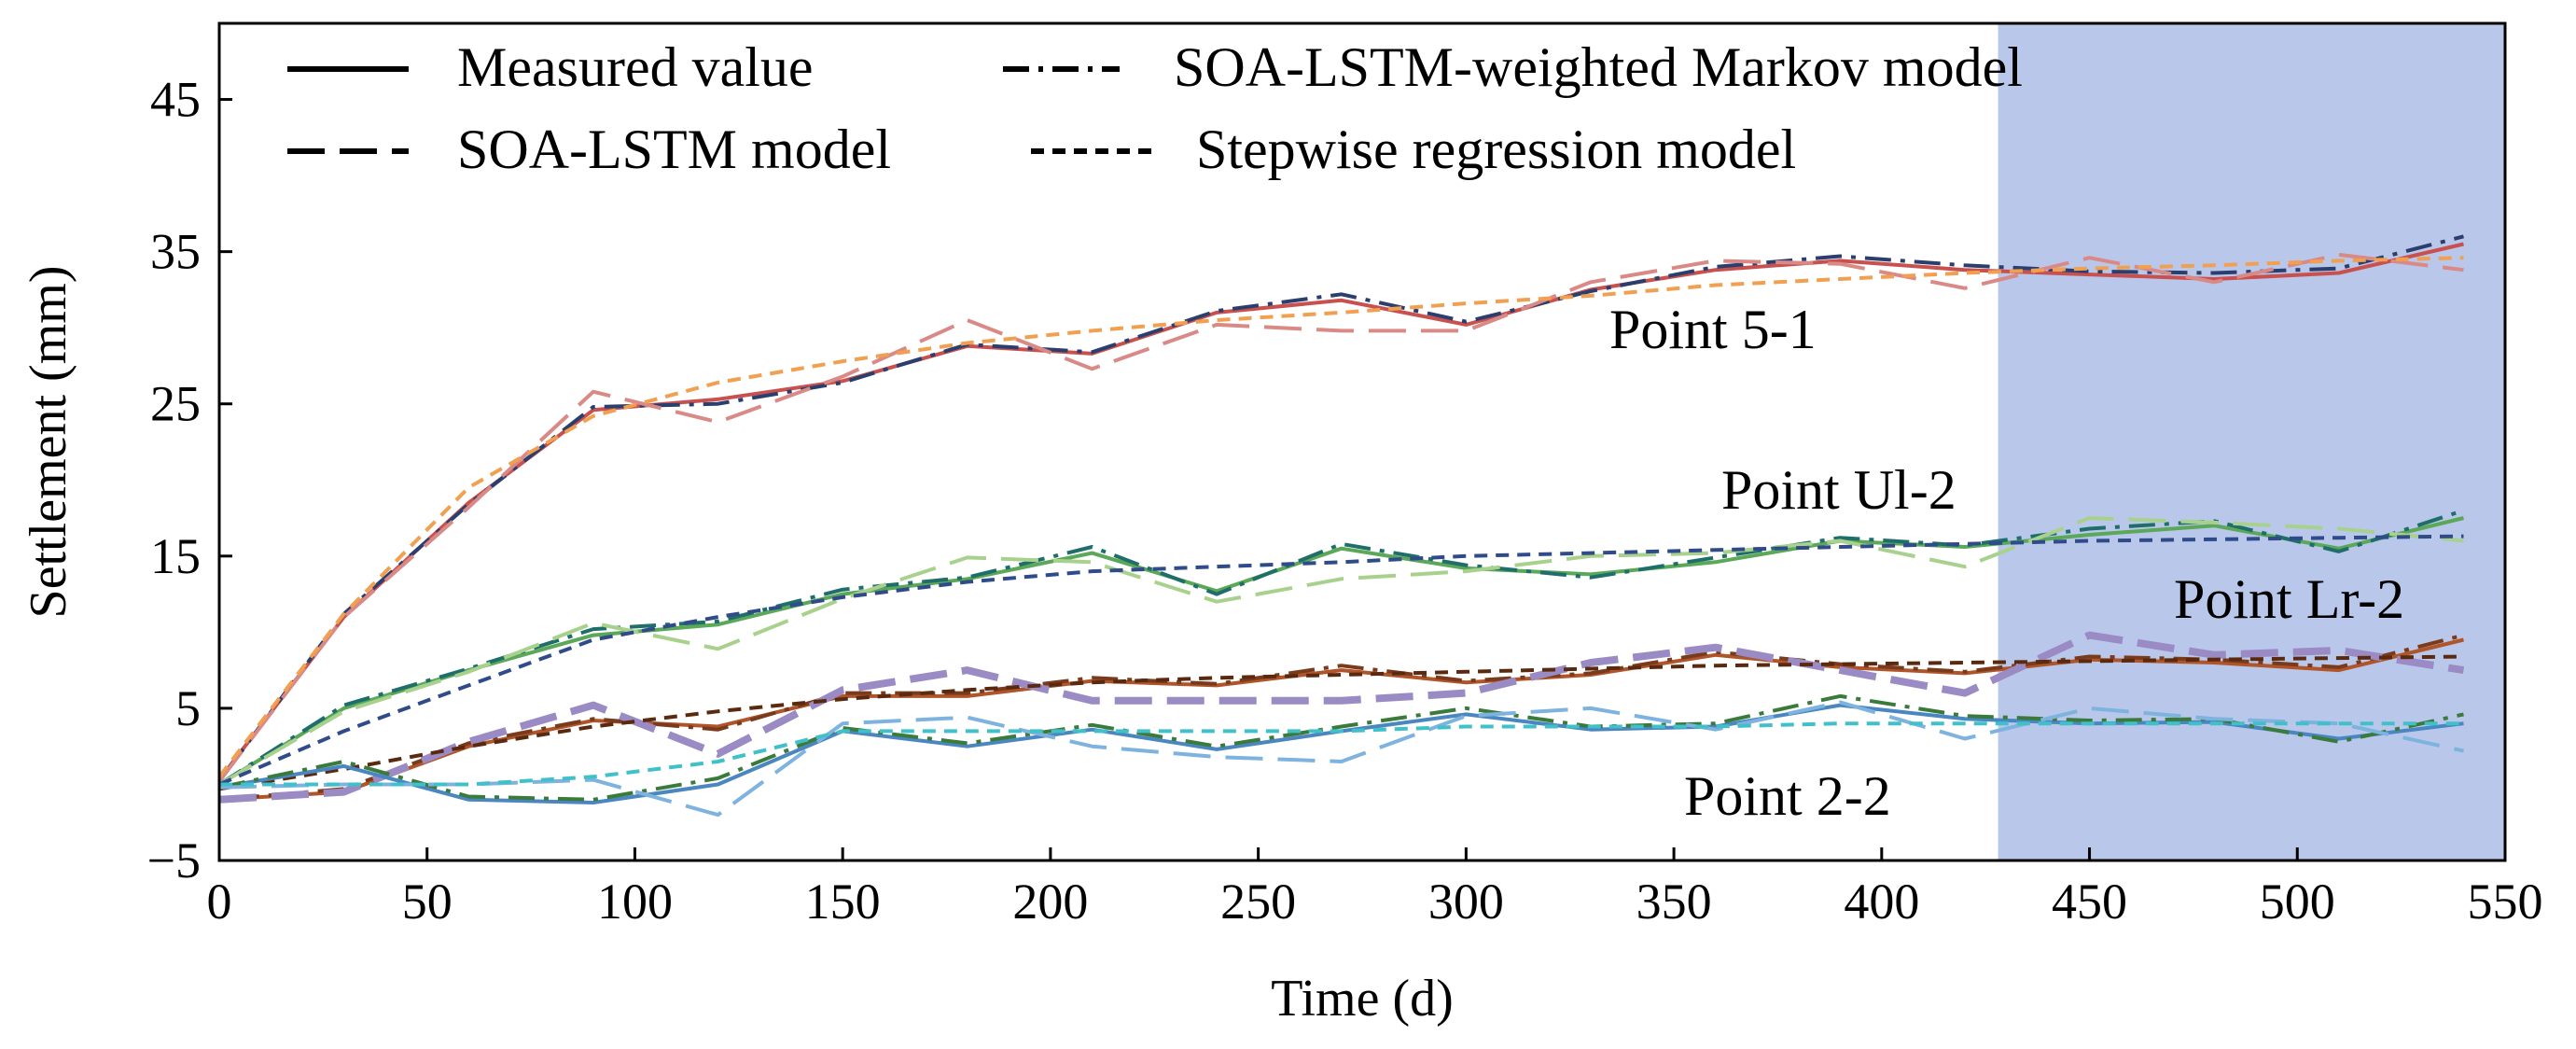  What do you see at coordinates (1881, 902) in the screenshot?
I see `x-tick-label: 400` at bounding box center [1881, 902].